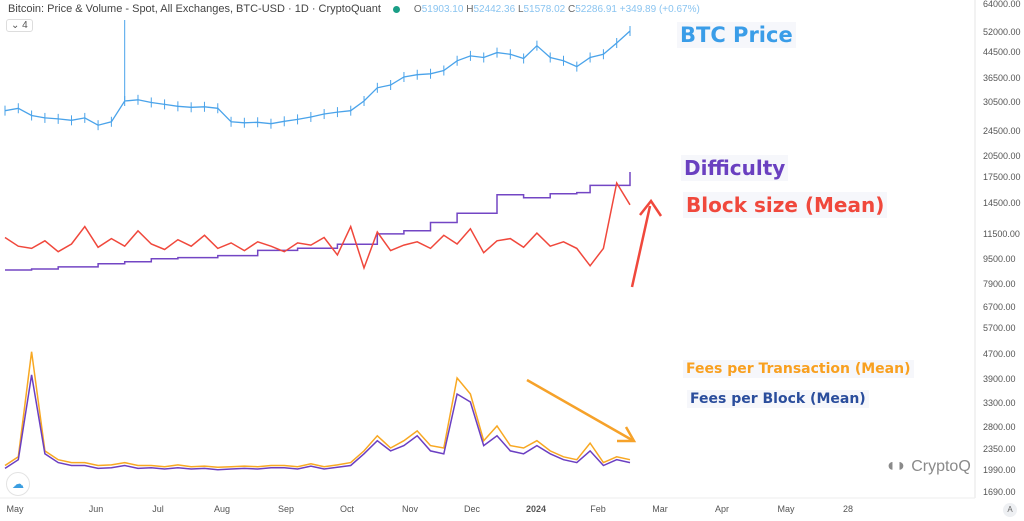 The height and width of the screenshot is (521, 1024). I want to click on high-label: H, so click(470, 9).